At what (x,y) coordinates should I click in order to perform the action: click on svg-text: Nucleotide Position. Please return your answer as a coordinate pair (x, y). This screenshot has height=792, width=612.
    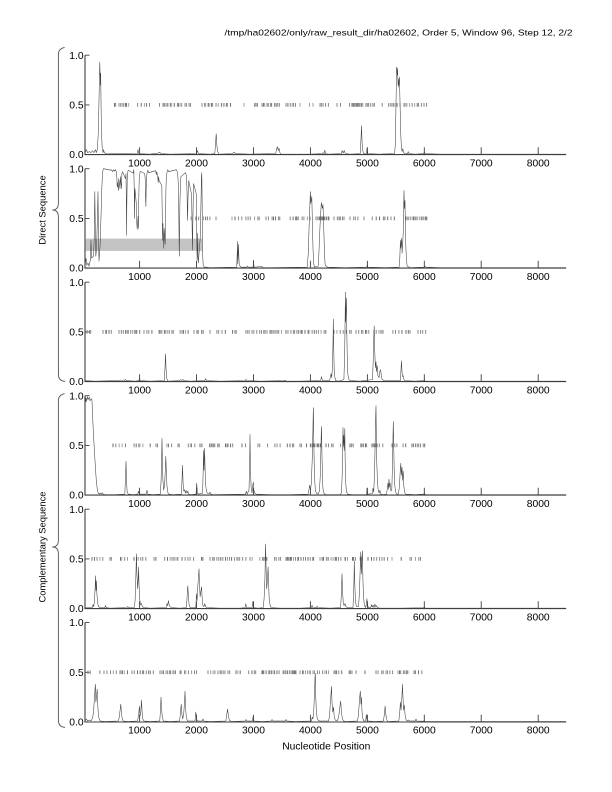
    Looking at the image, I should click on (326, 747).